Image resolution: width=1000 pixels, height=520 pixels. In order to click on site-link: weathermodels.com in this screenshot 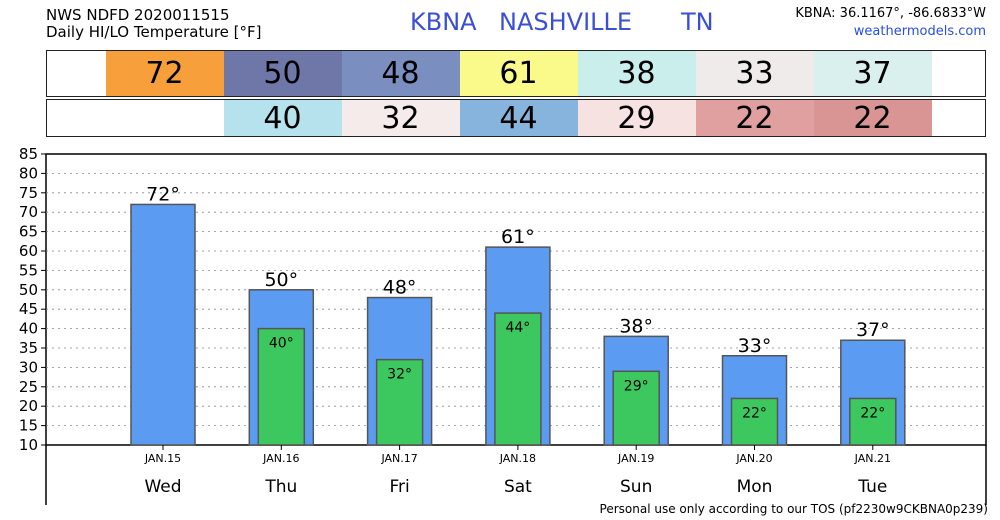, I will do `click(919, 31)`.